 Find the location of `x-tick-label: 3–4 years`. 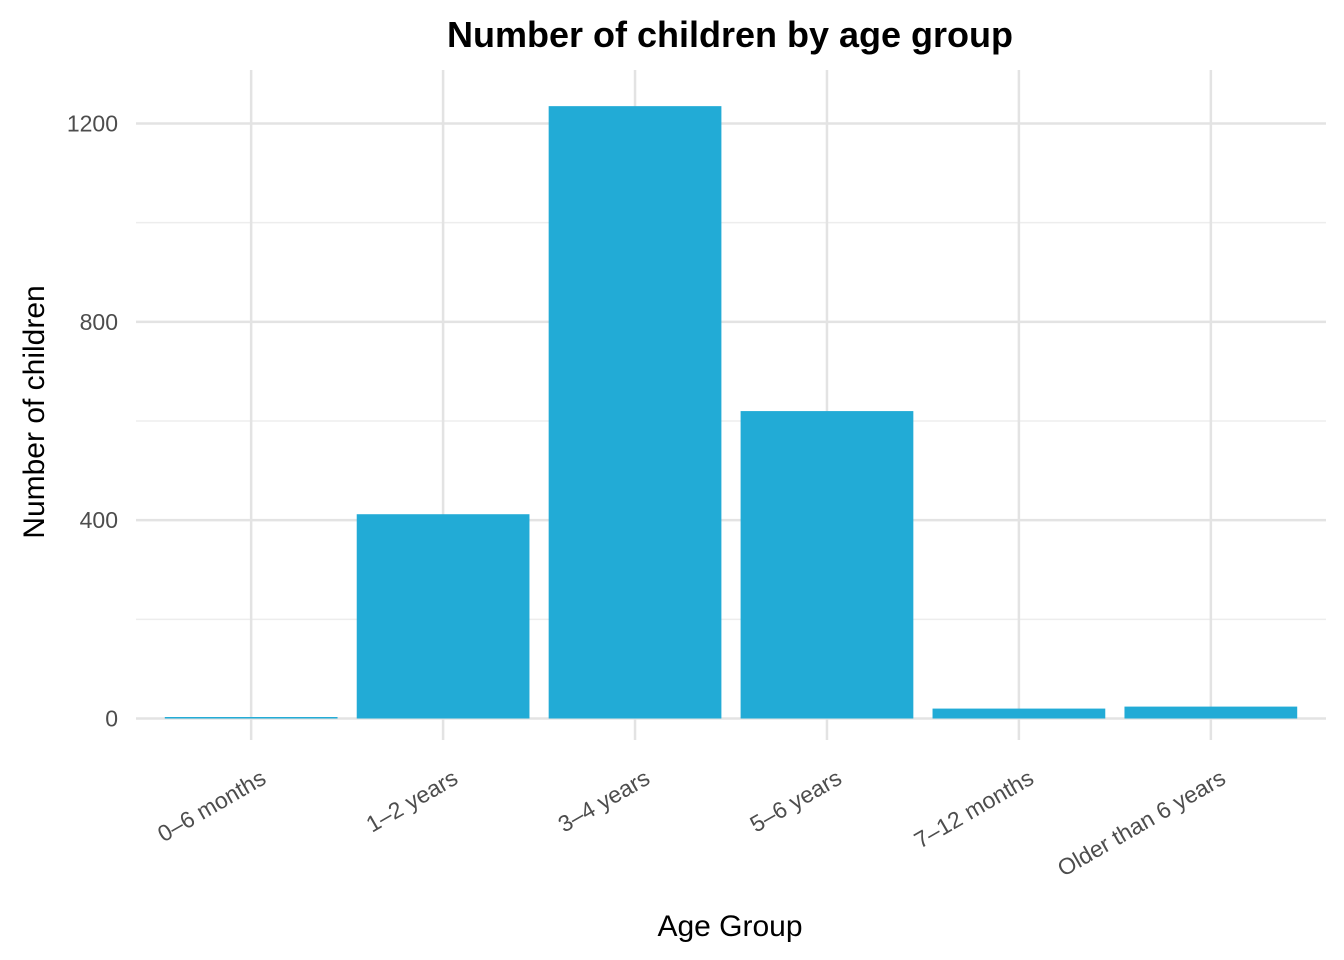

x-tick-label: 3–4 years is located at coordinates (603, 800).